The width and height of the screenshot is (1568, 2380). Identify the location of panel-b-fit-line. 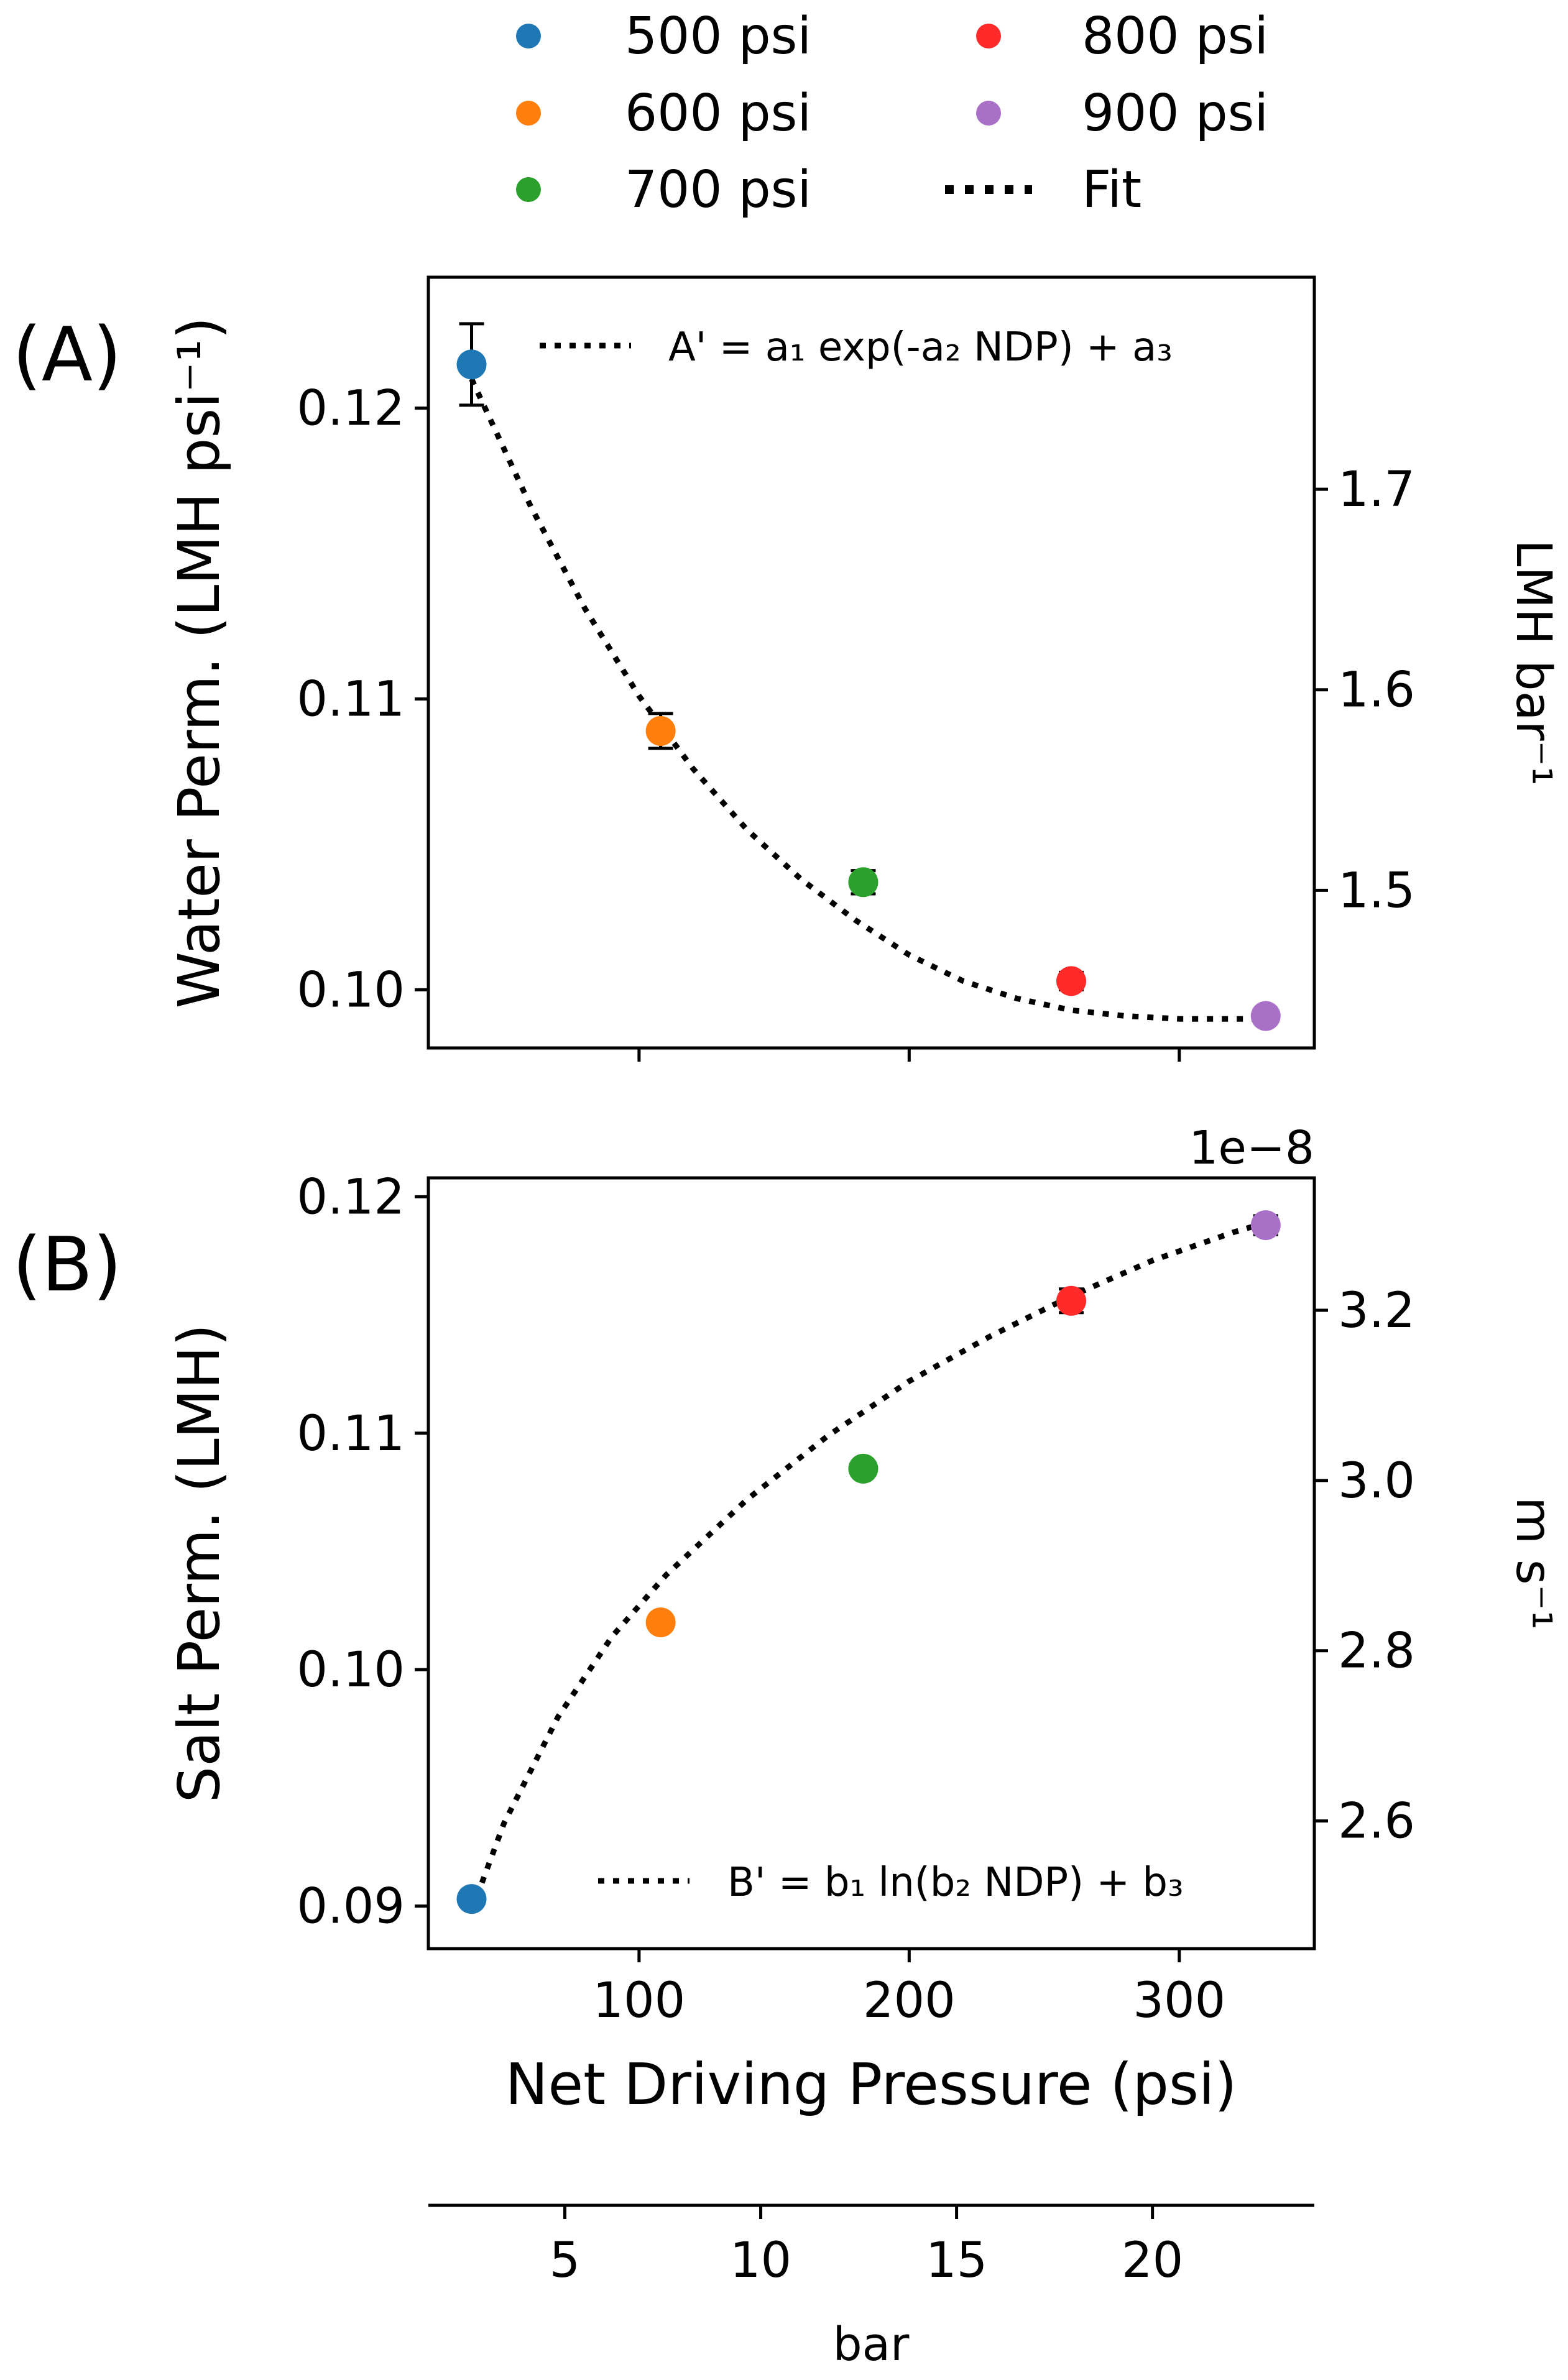
(868, 1566).